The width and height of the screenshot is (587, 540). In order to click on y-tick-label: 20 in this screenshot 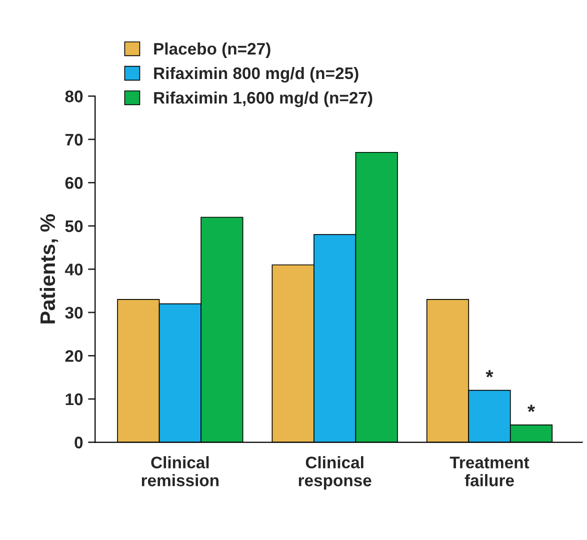, I will do `click(74, 356)`.